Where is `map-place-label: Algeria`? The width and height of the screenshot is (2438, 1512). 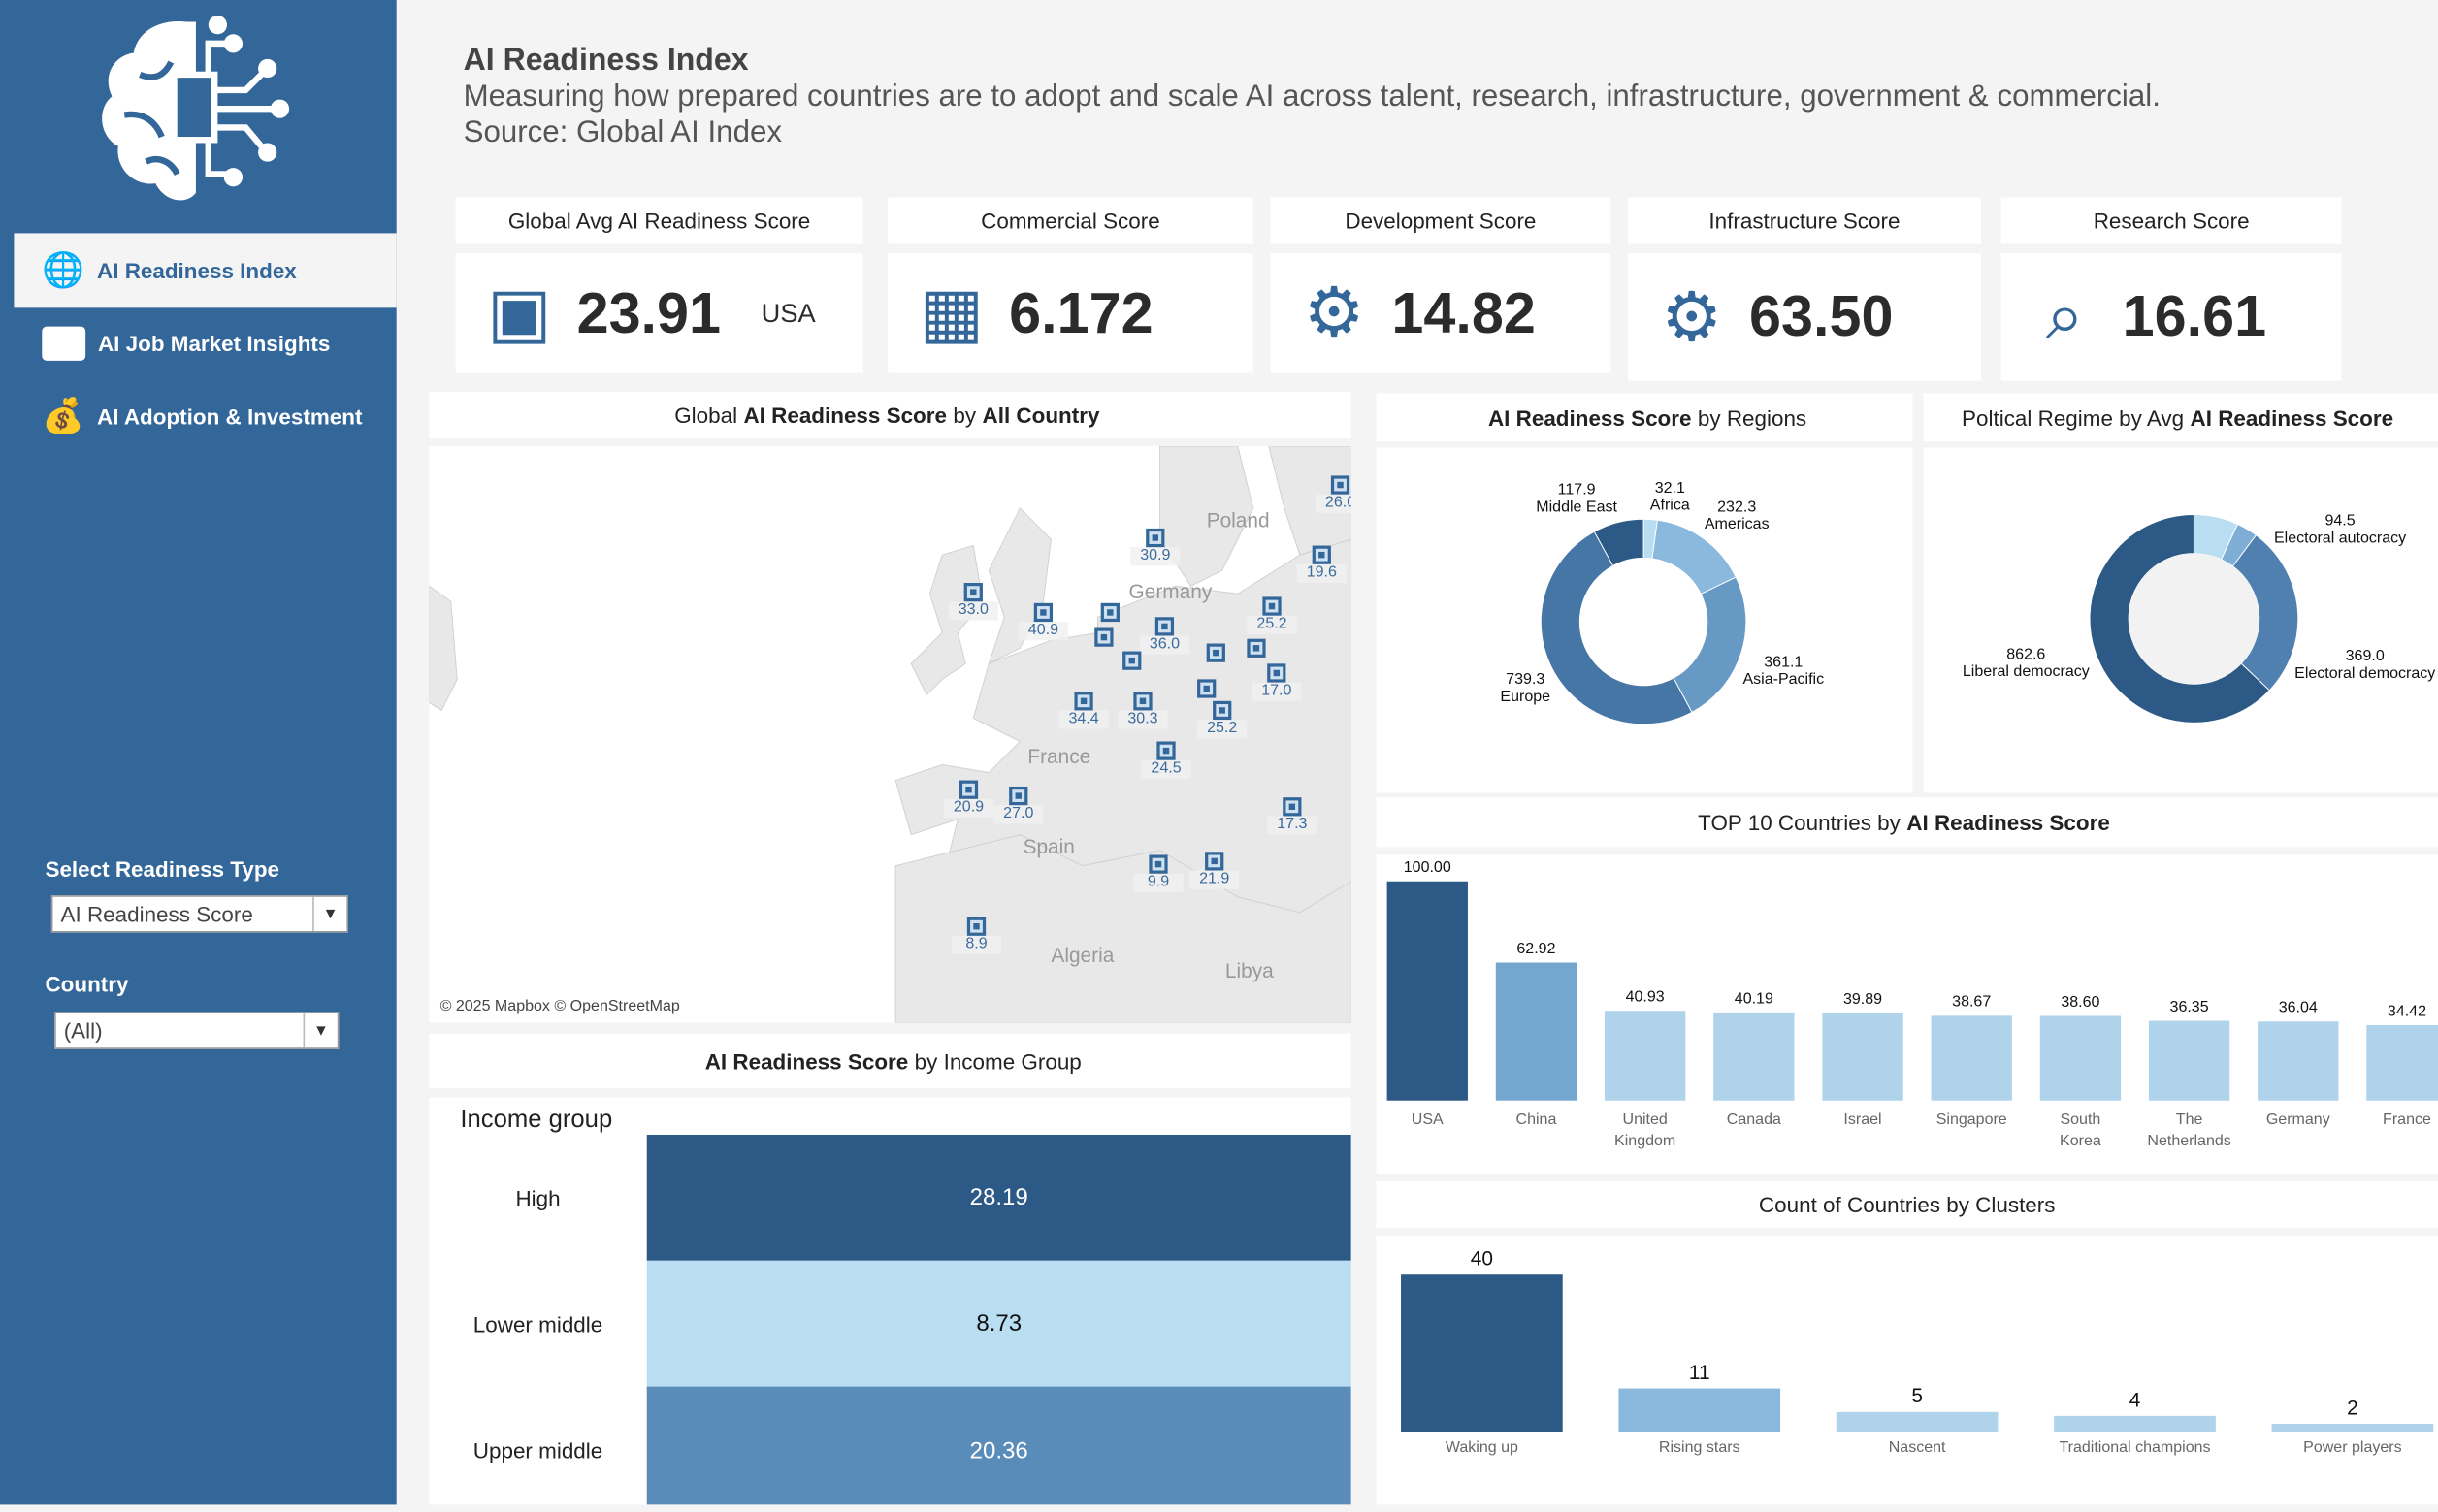 map-place-label: Algeria is located at coordinates (1083, 955).